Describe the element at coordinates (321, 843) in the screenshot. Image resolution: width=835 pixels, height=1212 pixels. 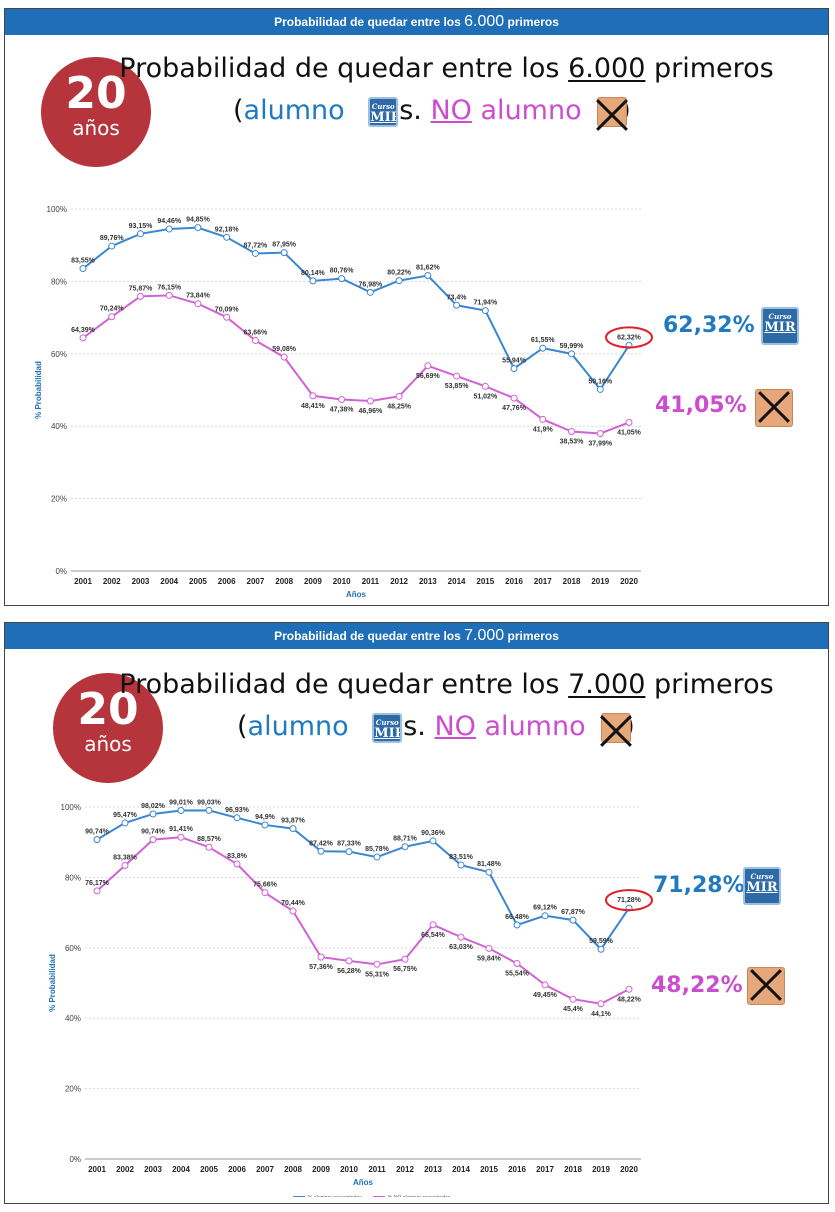
I see `data-label: 87,42%` at that location.